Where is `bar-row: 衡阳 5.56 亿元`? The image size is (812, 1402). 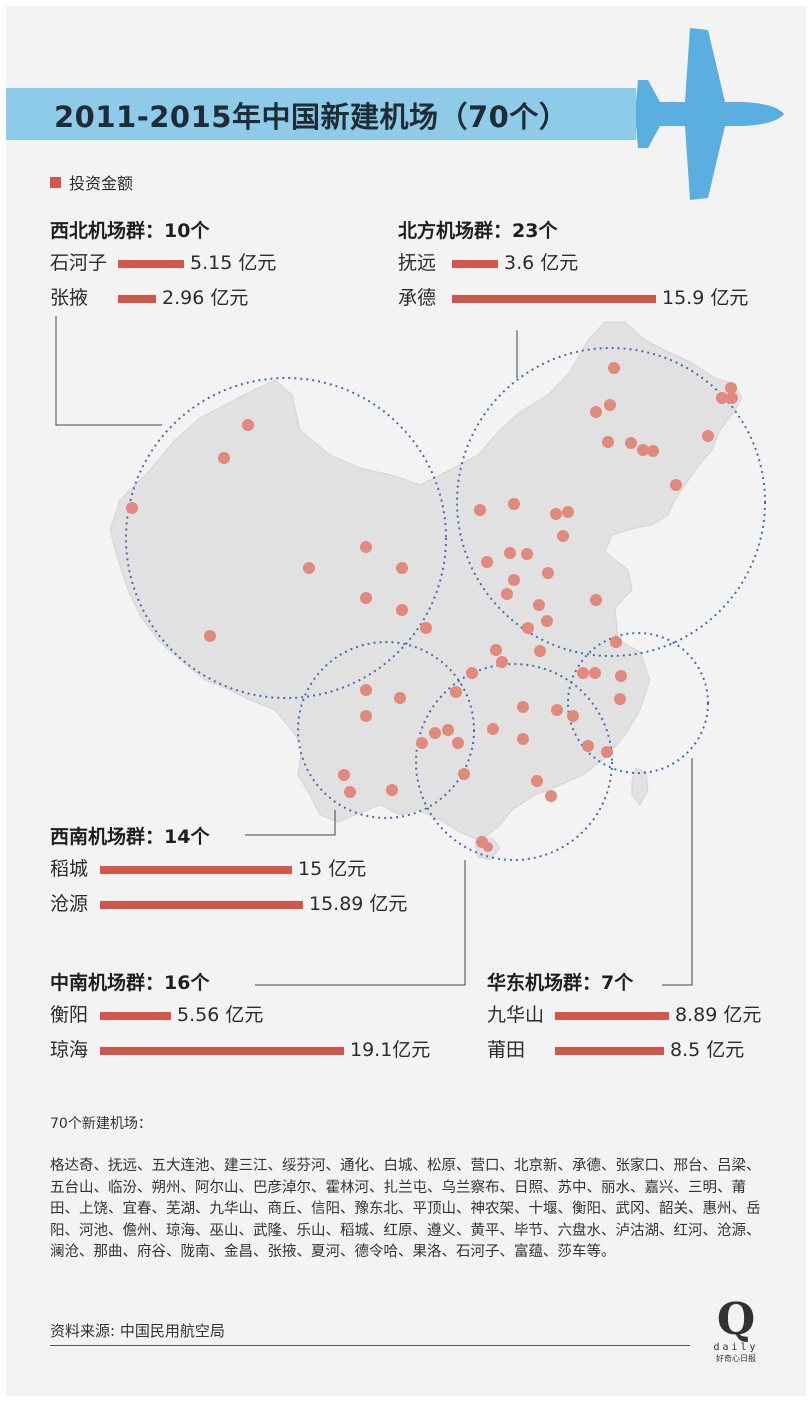
bar-row: 衡阳 5.56 亿元 is located at coordinates (156, 1015).